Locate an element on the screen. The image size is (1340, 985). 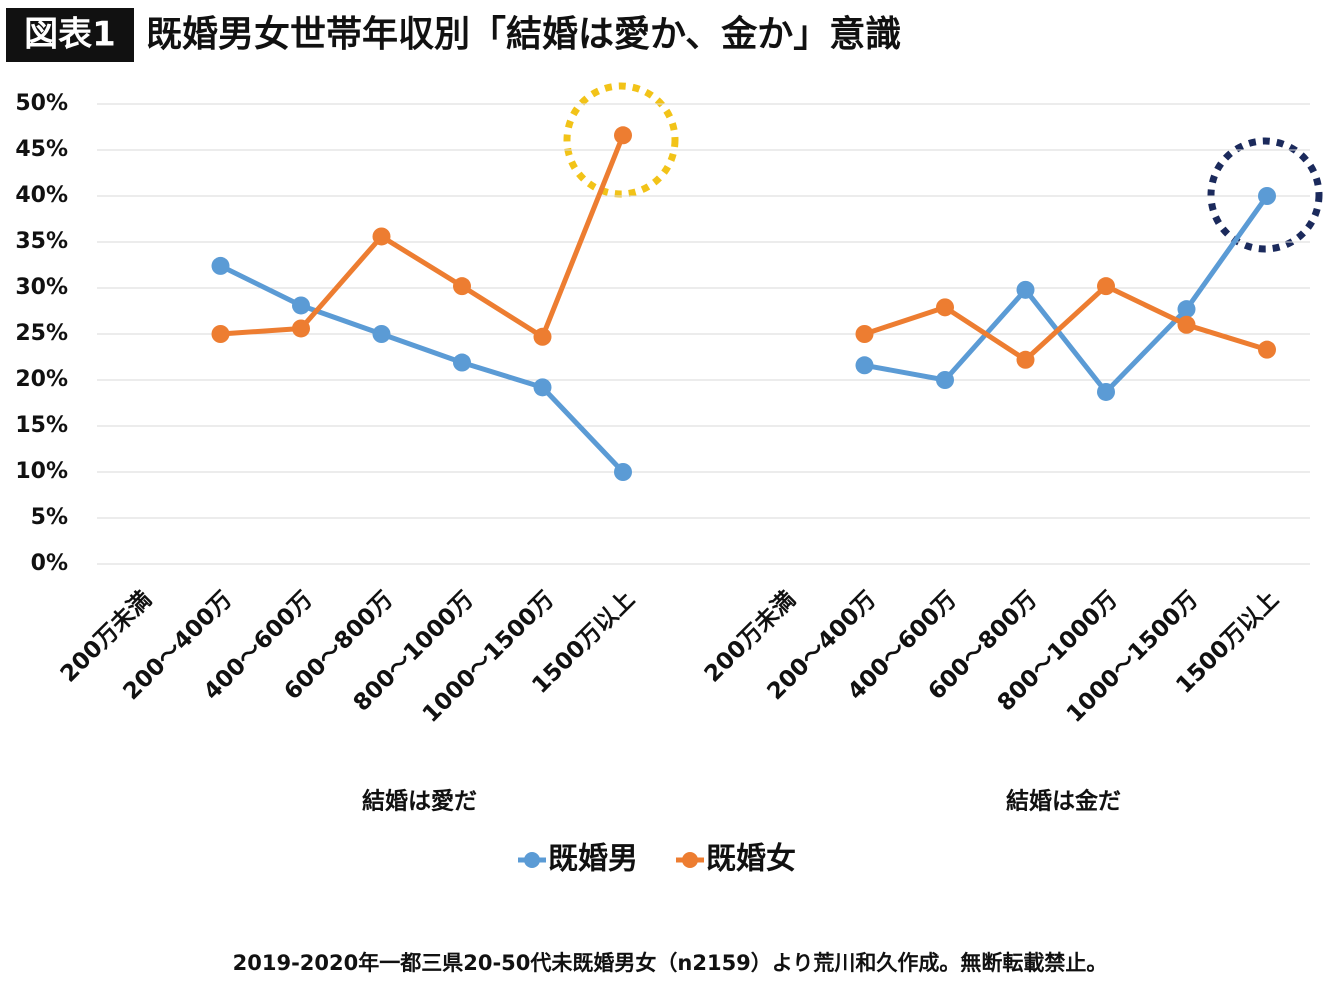
y-tick-label: 0% is located at coordinates (49, 563).